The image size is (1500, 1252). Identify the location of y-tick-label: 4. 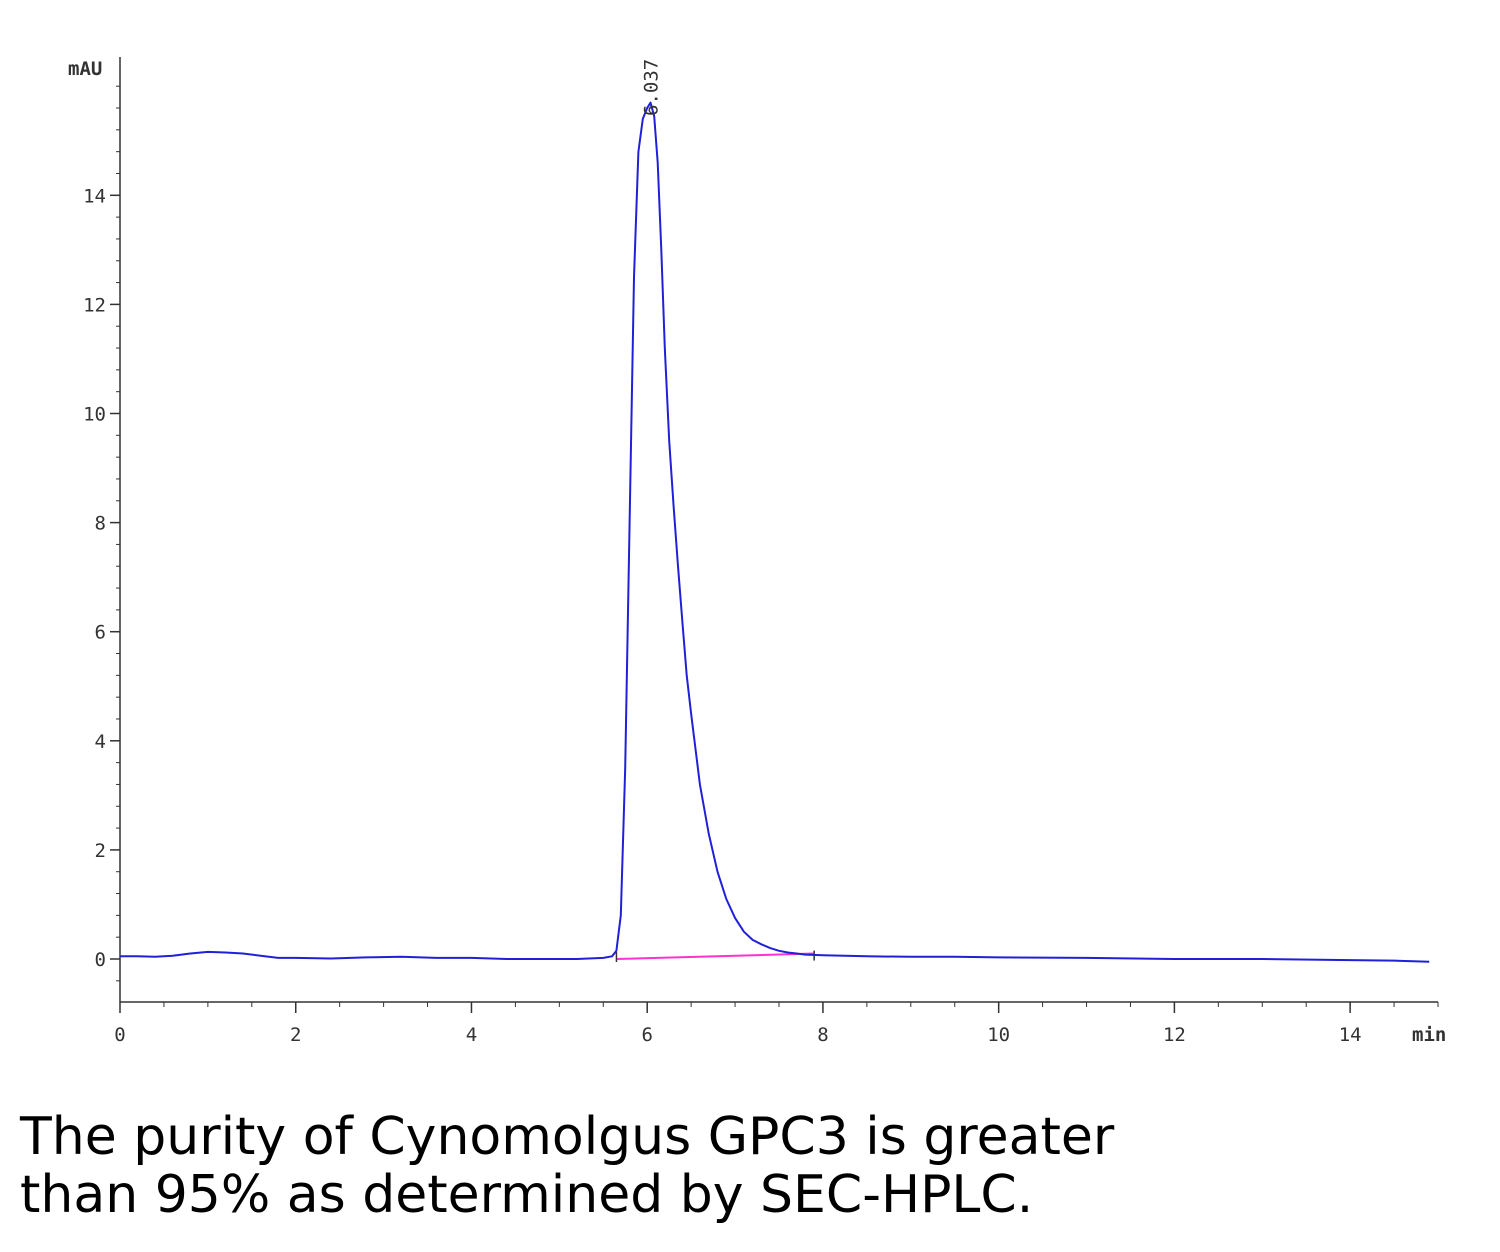
(100, 742).